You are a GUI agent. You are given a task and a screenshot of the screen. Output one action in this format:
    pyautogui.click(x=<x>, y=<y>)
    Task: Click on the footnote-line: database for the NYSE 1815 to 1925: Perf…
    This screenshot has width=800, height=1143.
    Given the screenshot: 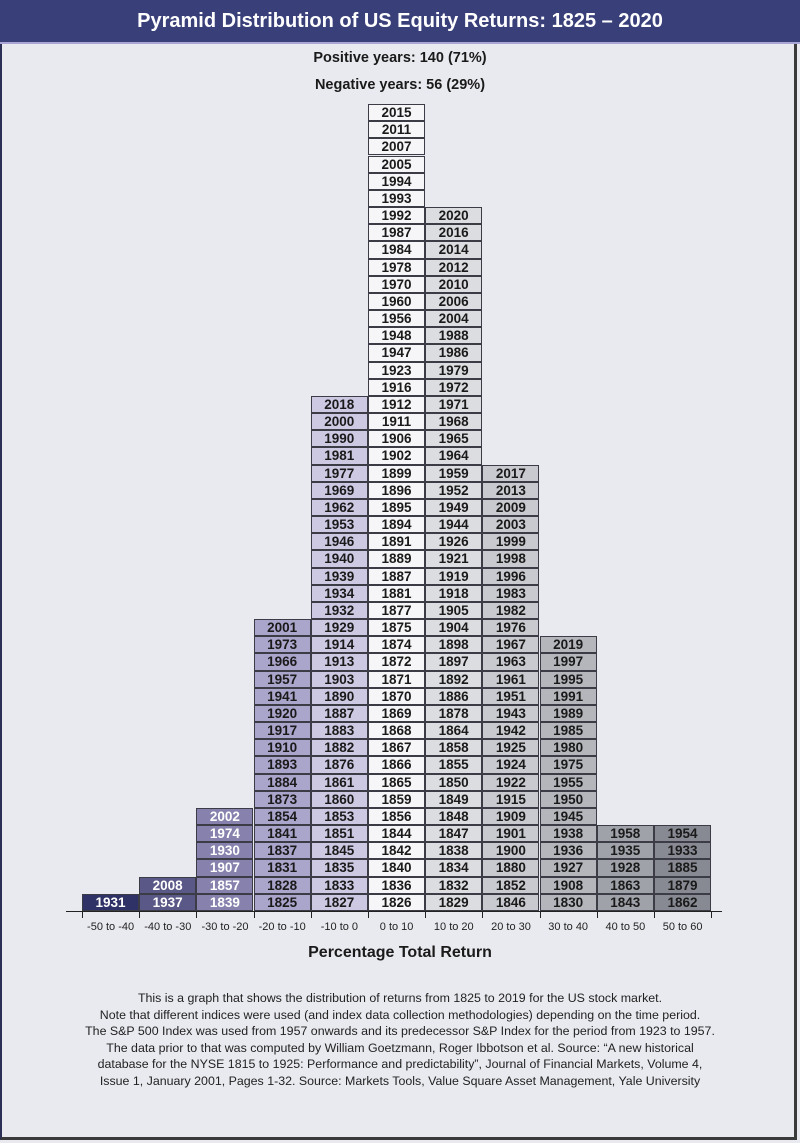 What is the action you would take?
    pyautogui.click(x=400, y=1064)
    